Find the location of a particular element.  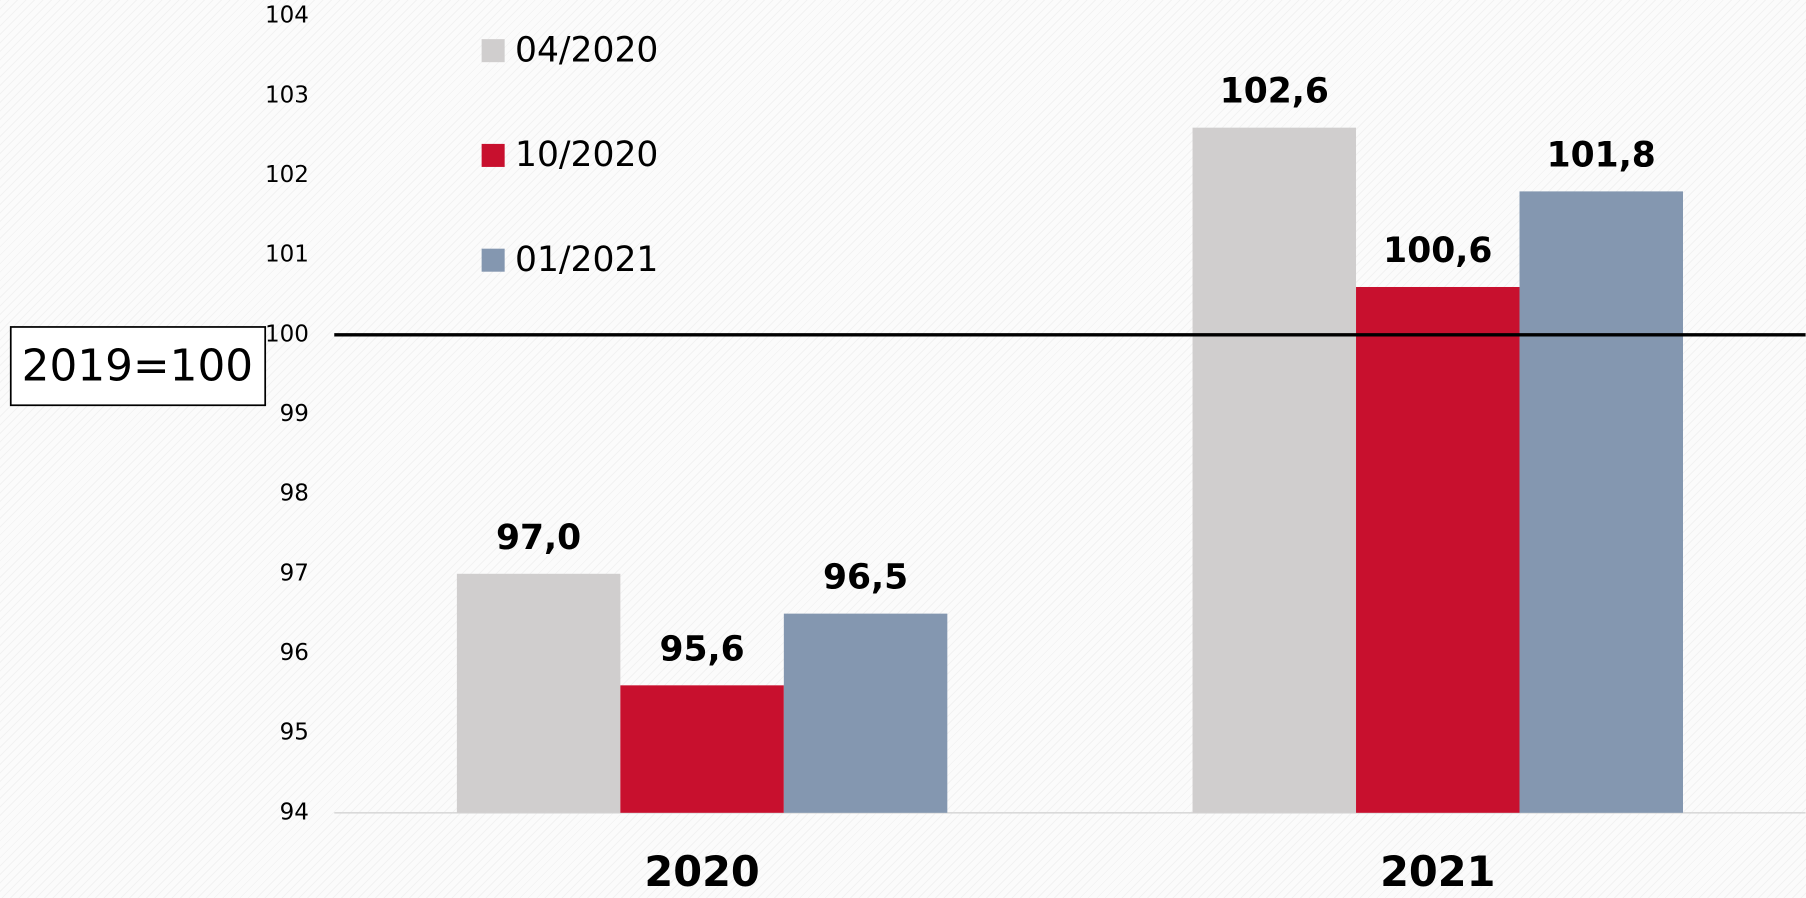

y-tick-label: 101 is located at coordinates (287, 255).